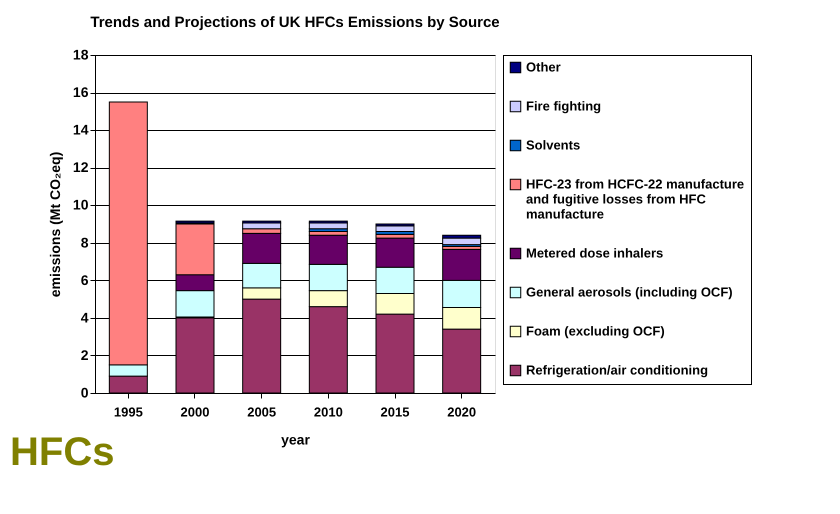 Image resolution: width=840 pixels, height=514 pixels. Describe the element at coordinates (80, 130) in the screenshot. I see `y-tick-label: 14` at that location.